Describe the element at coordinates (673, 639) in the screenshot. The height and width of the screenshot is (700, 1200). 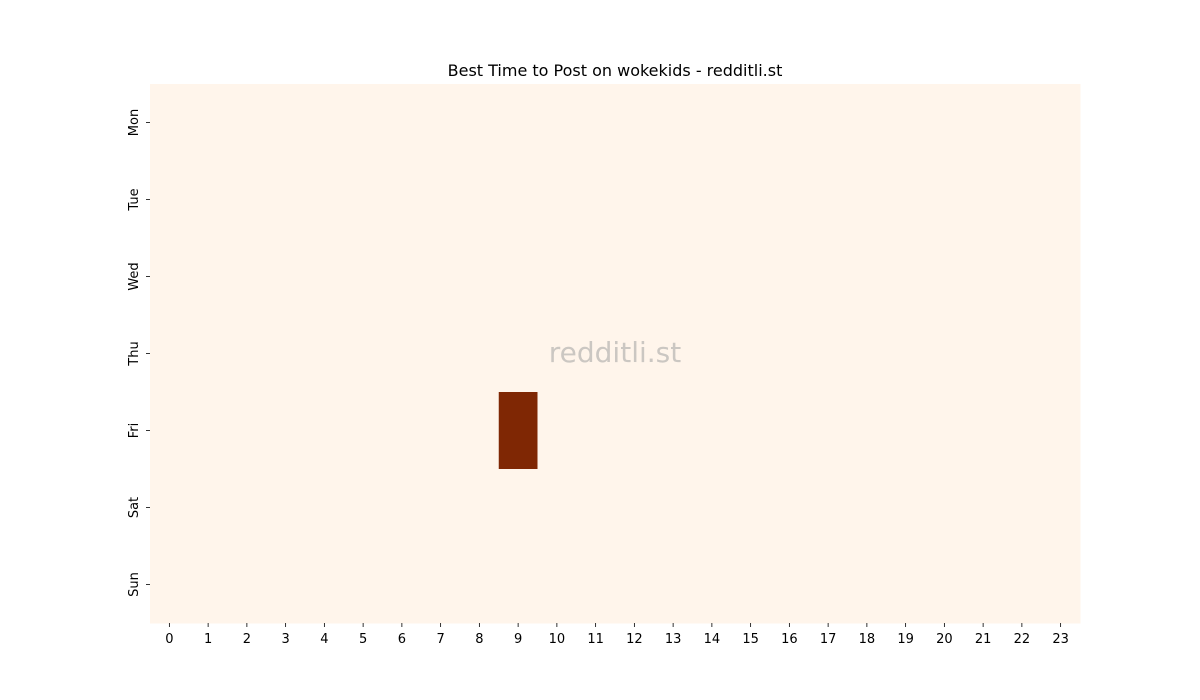
I see `x-tick-label: 13` at that location.